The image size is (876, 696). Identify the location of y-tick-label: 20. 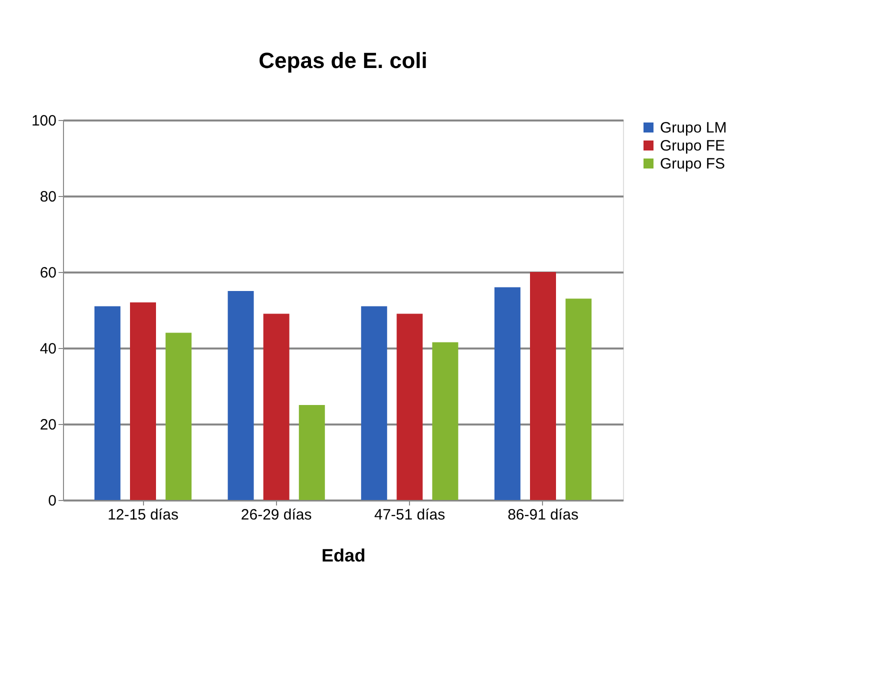
(48, 425).